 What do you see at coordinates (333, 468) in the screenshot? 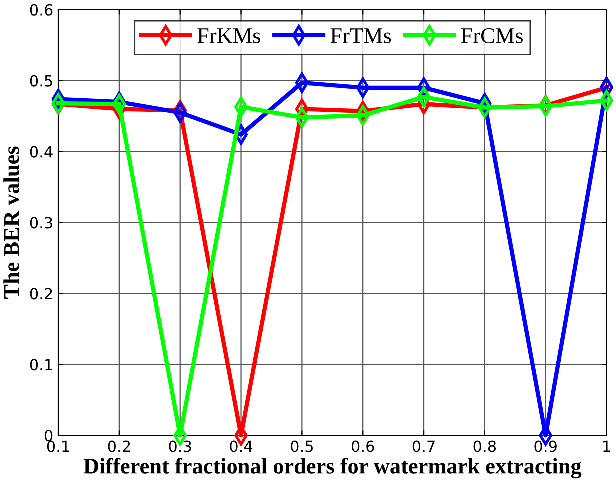
I see `x-axis-title: Different fractional orders for watermark extracting` at bounding box center [333, 468].